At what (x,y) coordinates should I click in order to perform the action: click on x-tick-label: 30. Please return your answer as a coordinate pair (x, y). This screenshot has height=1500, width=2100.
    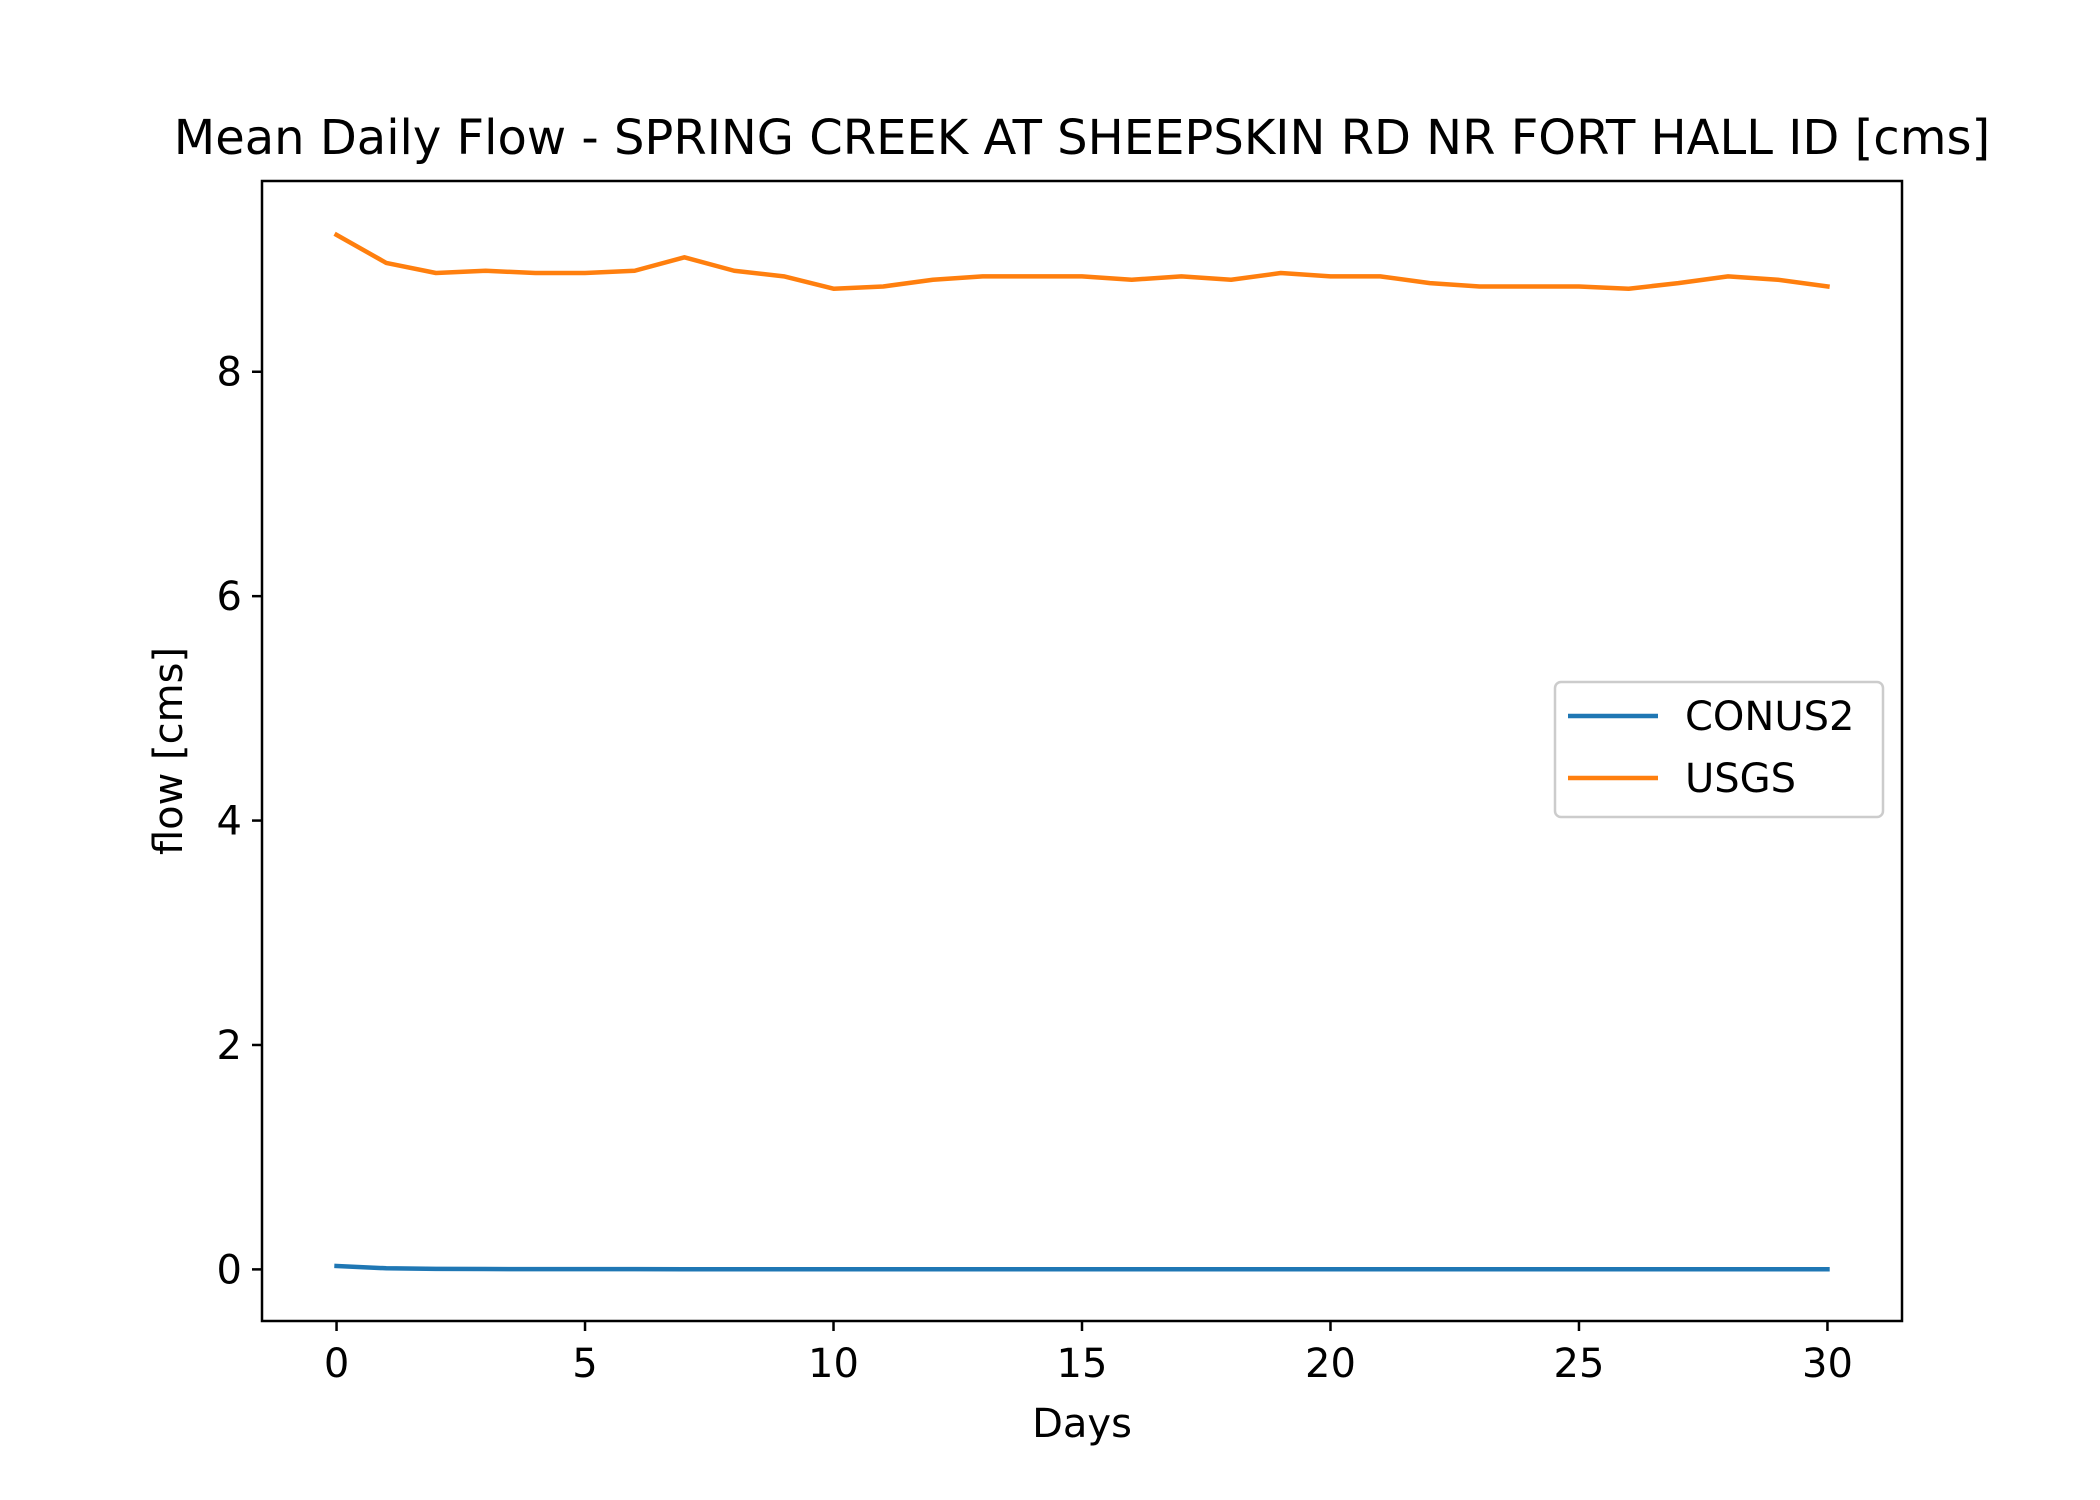
    Looking at the image, I should click on (1827, 1364).